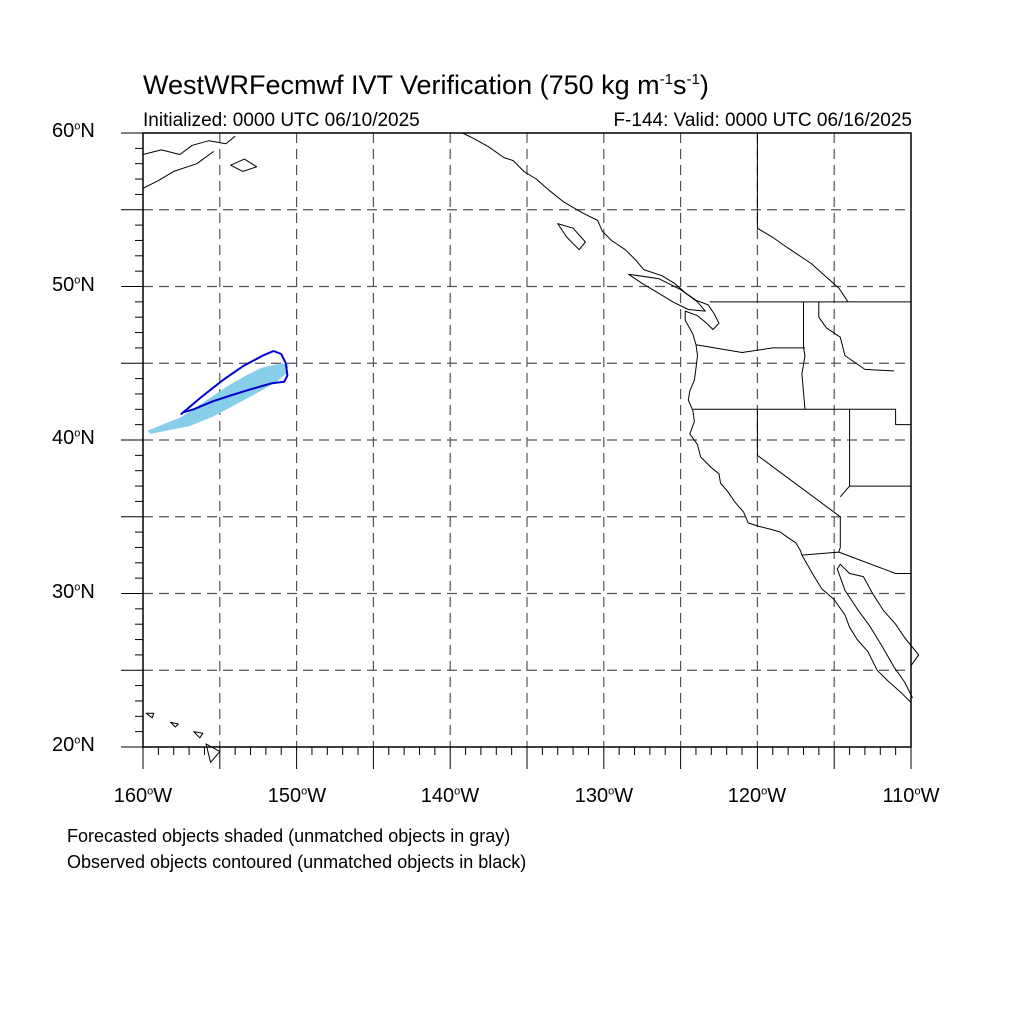  Describe the element at coordinates (878, 631) in the screenshot. I see `gulf-of-california-coast` at that location.